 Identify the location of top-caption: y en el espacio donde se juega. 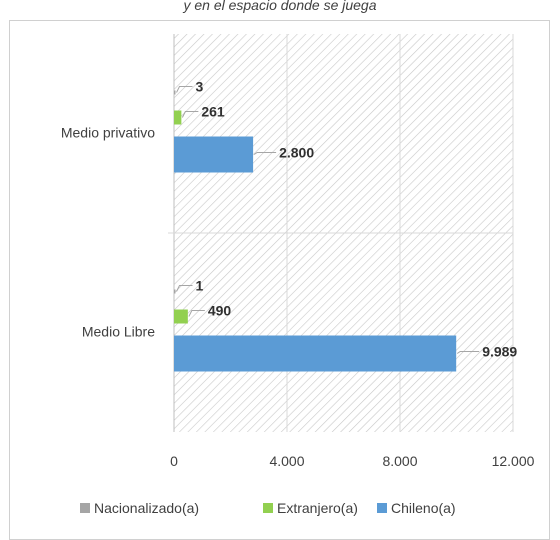
(279, 6).